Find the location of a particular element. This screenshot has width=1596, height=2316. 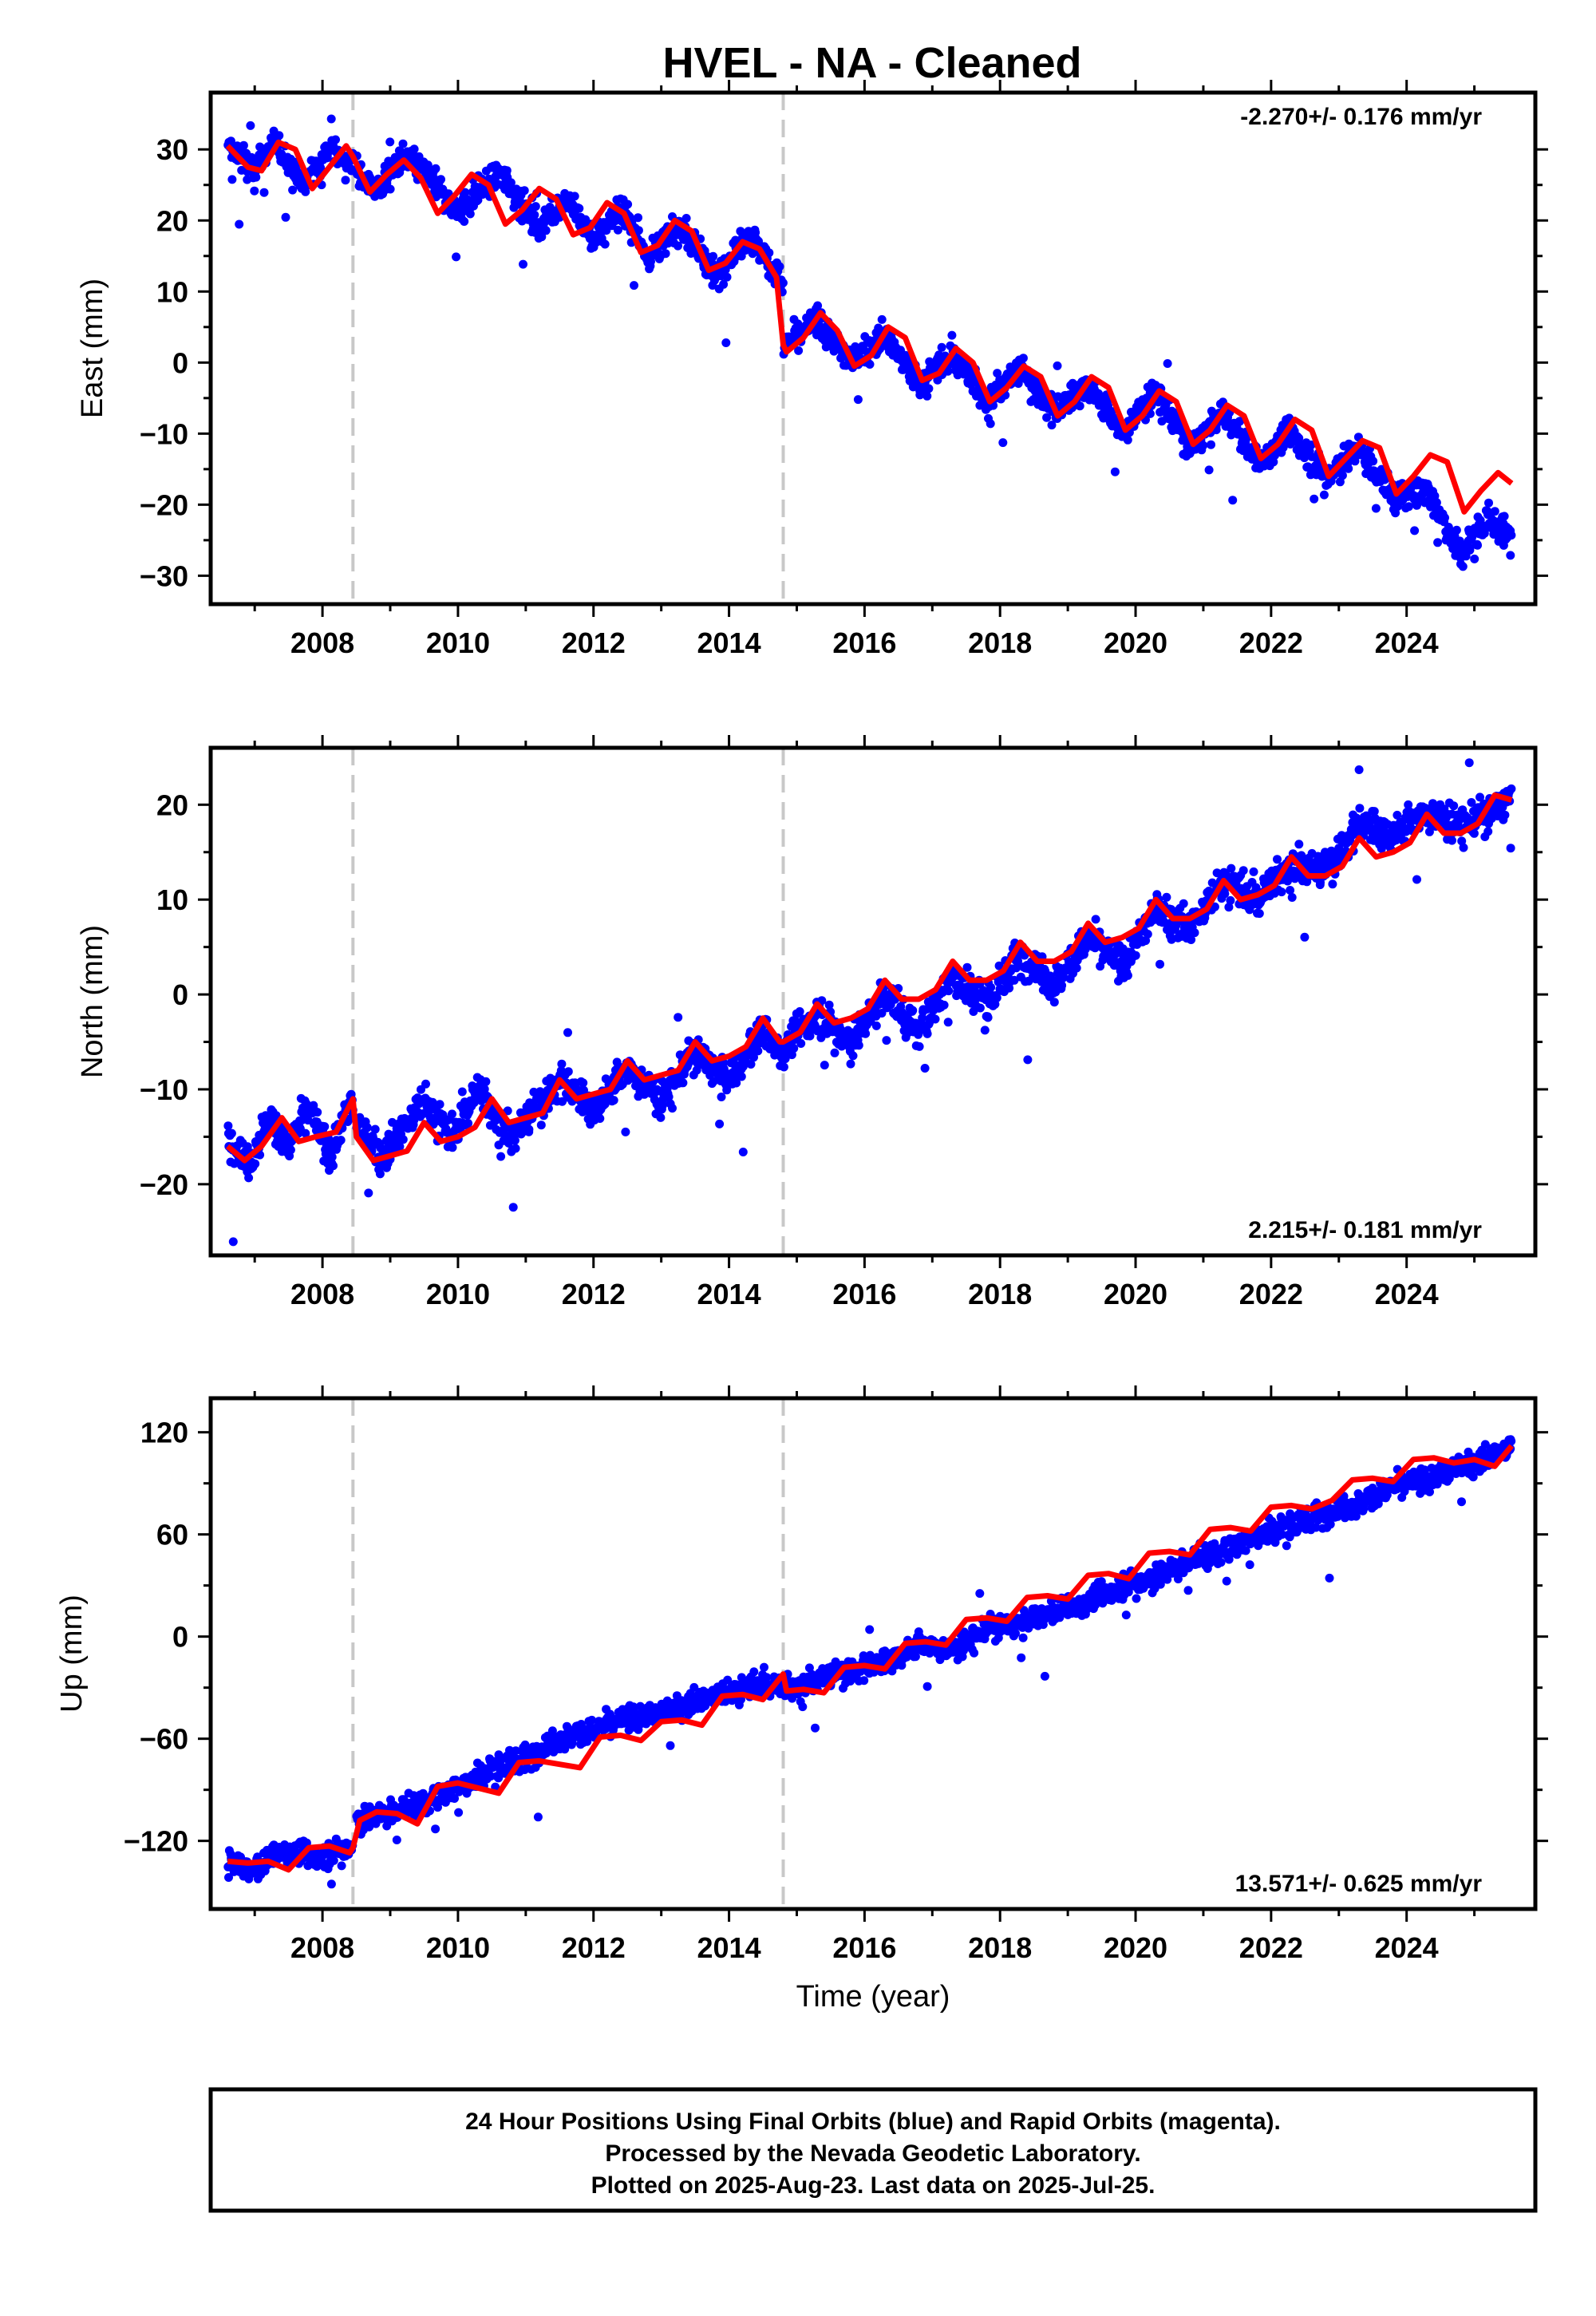

y-tick-label: −20 is located at coordinates (164, 1184).